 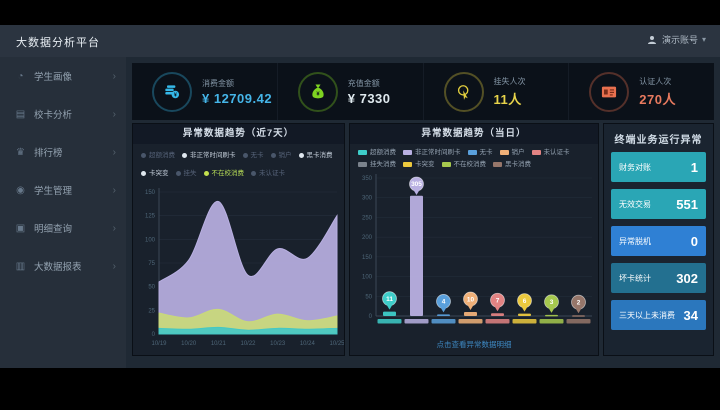 What do you see at coordinates (443, 309) in the screenshot?
I see `bar-无卡: 4` at bounding box center [443, 309].